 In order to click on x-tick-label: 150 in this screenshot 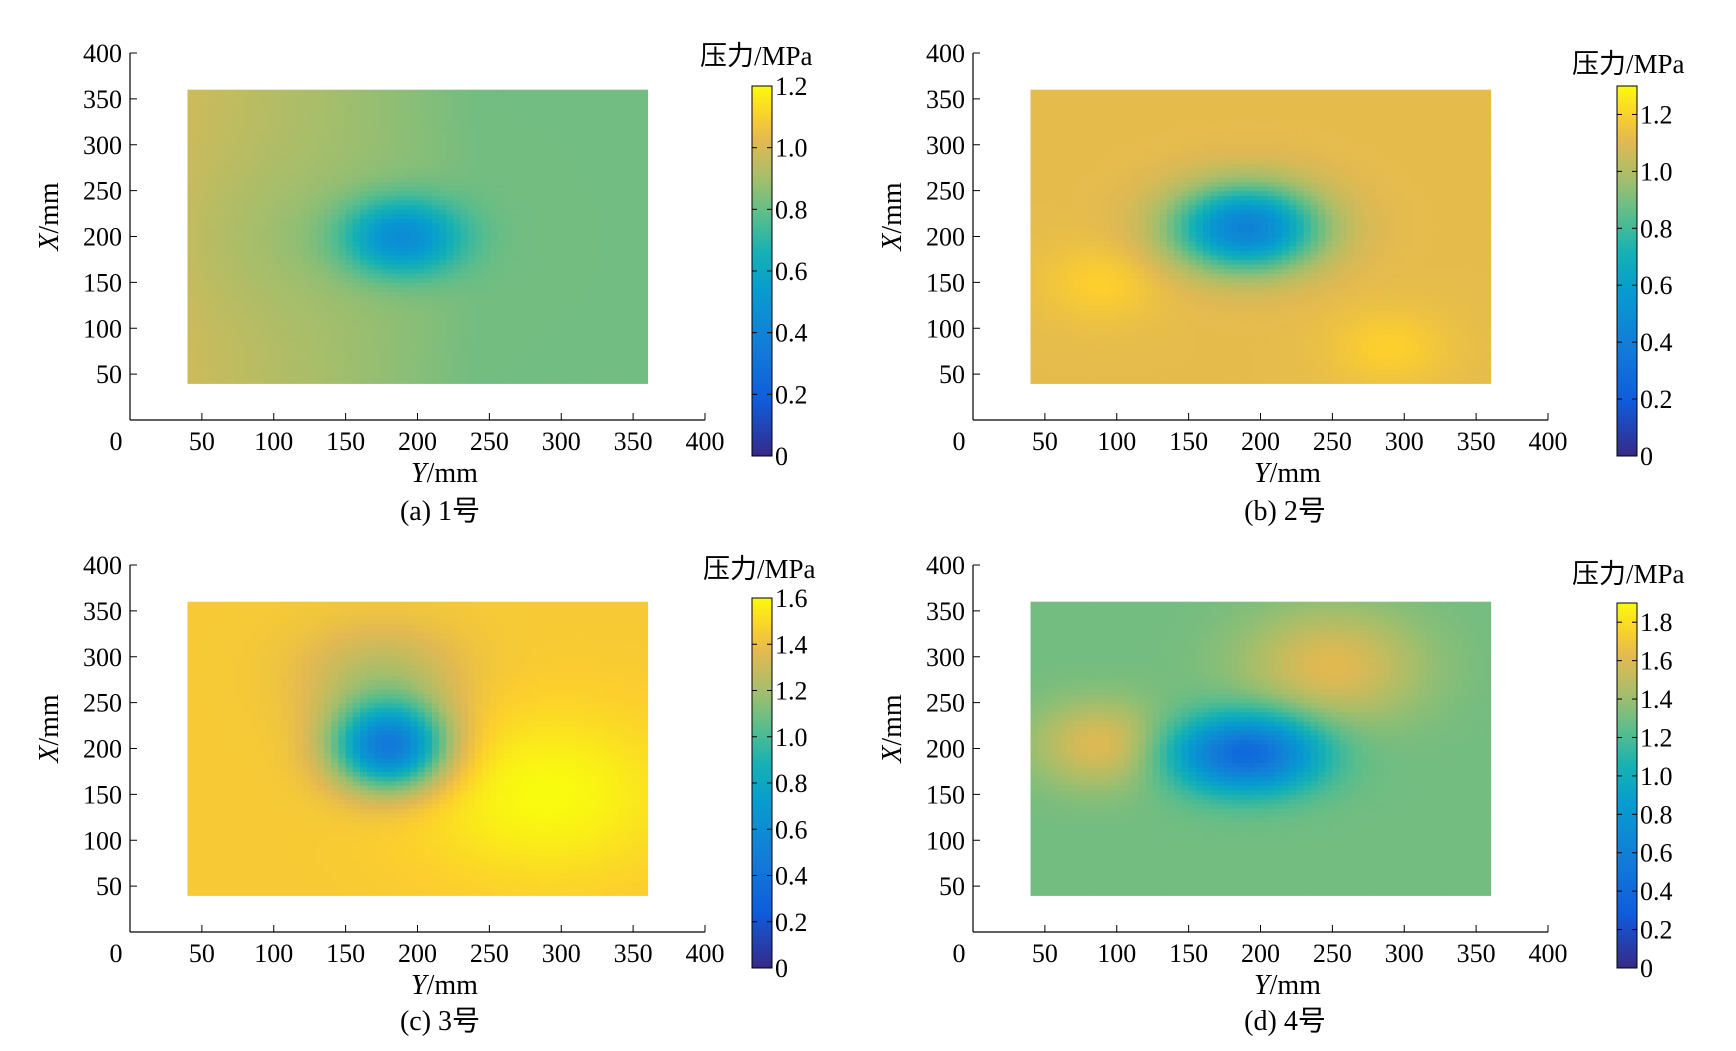, I will do `click(345, 441)`.